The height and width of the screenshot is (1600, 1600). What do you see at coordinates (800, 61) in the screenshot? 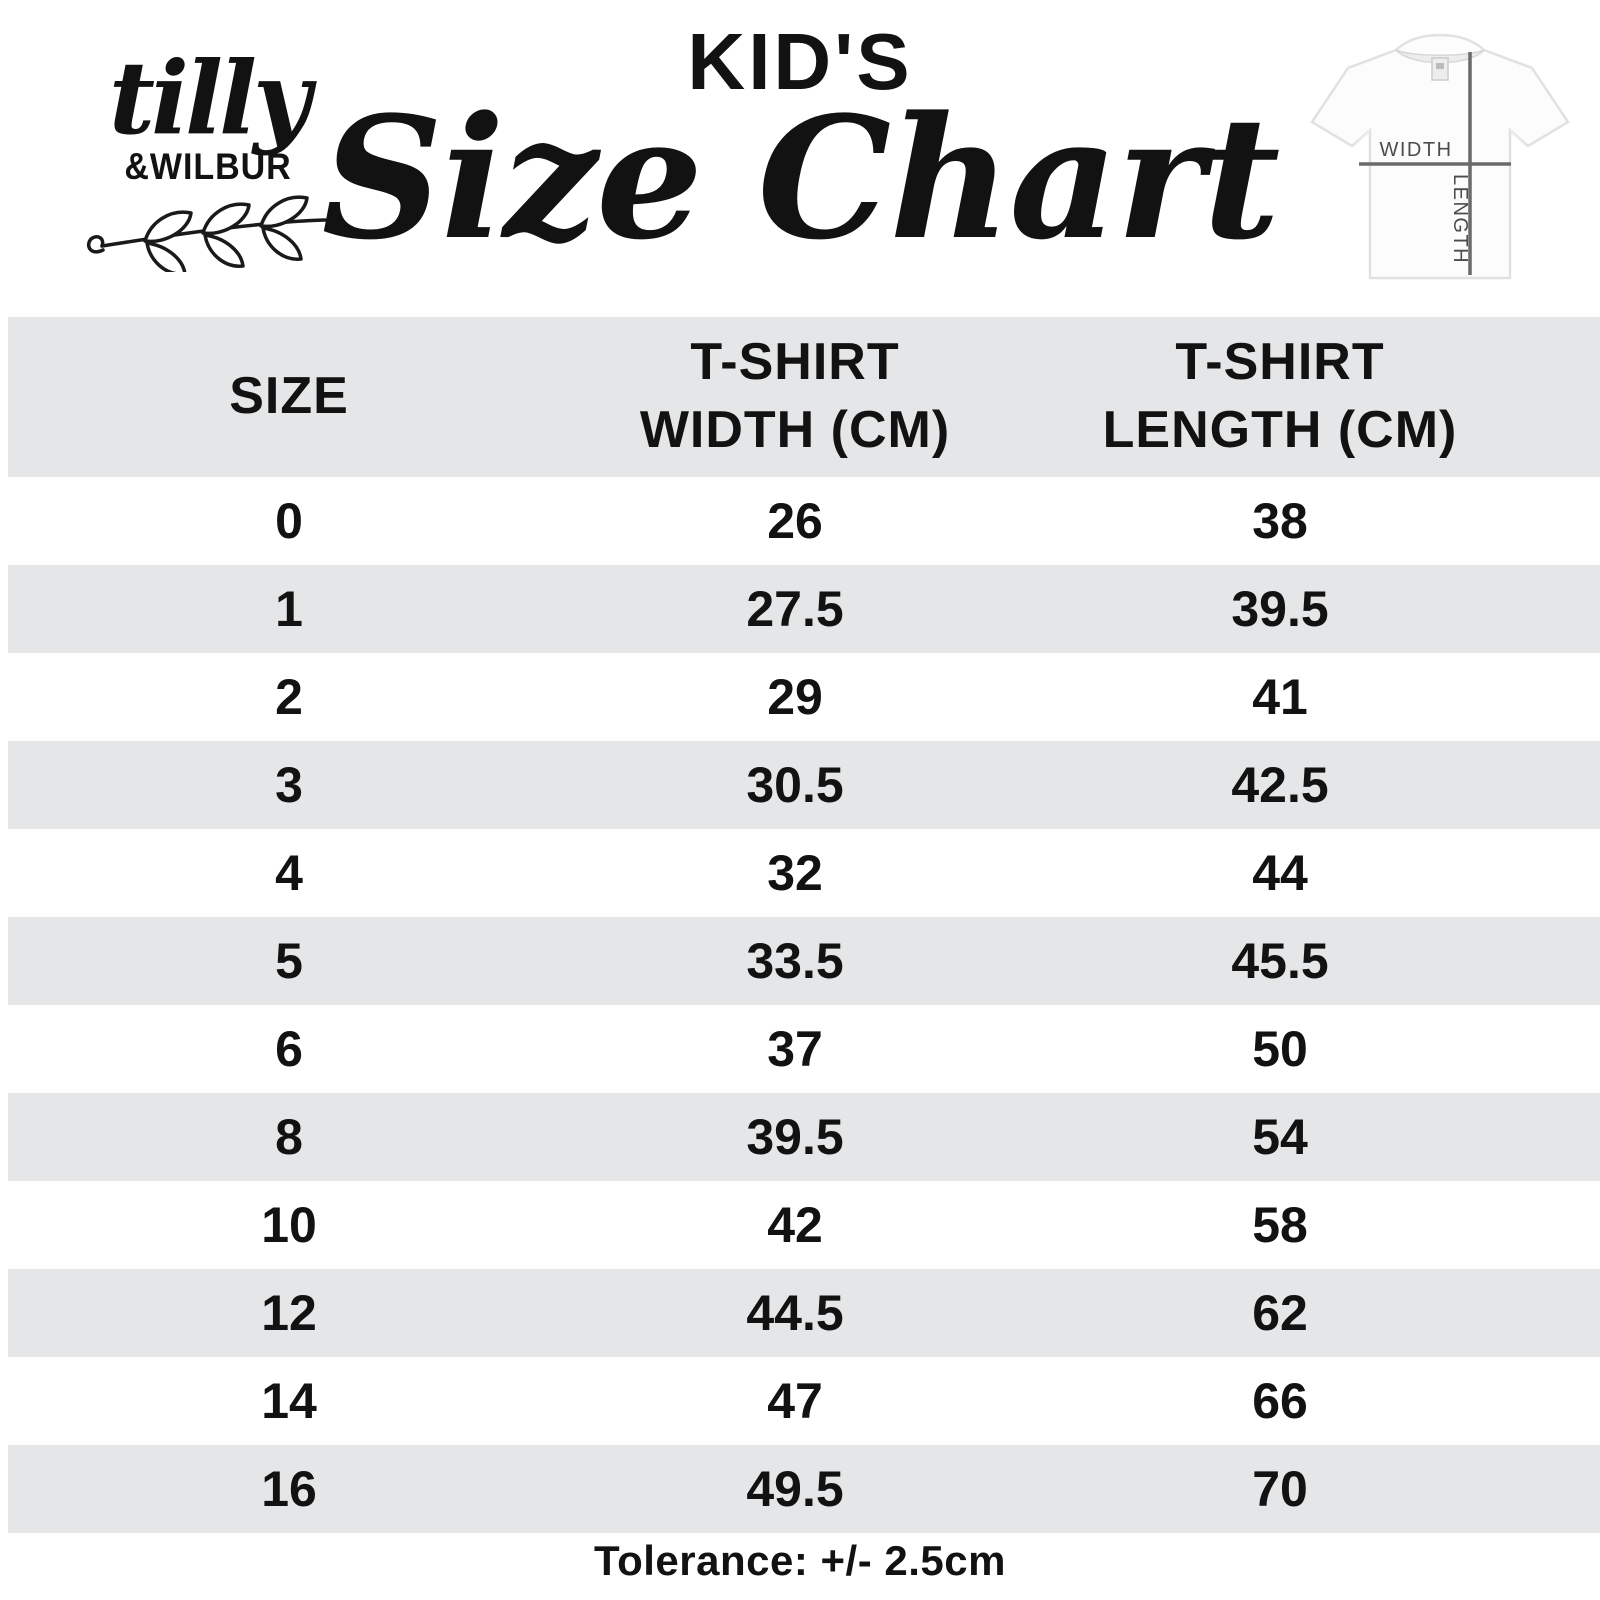
I see `chart-kicker: KID'S` at bounding box center [800, 61].